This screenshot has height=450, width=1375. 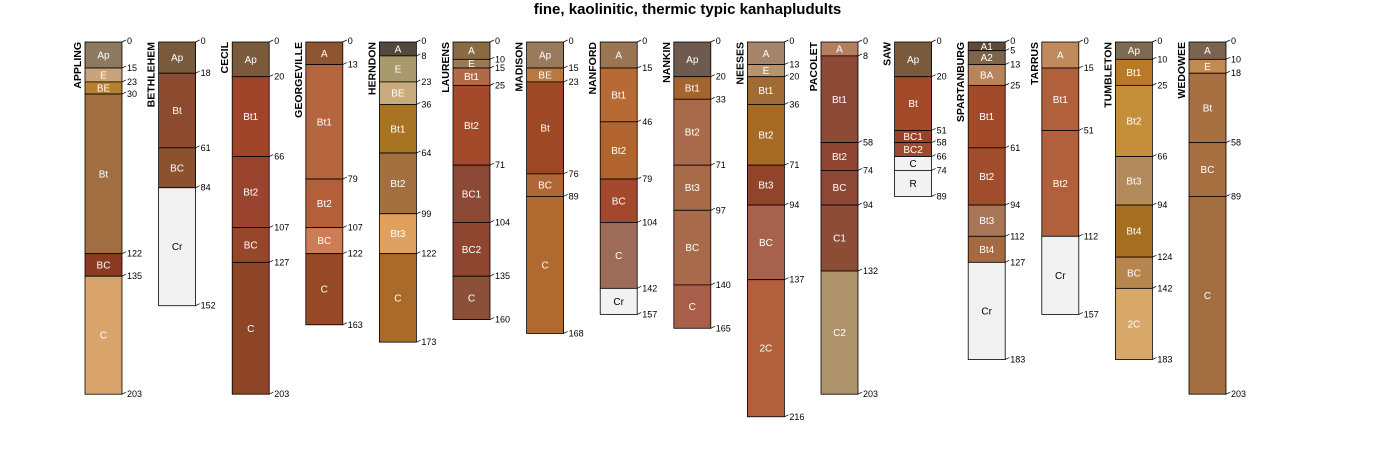 I want to click on depth-label: 18, so click(x=206, y=73).